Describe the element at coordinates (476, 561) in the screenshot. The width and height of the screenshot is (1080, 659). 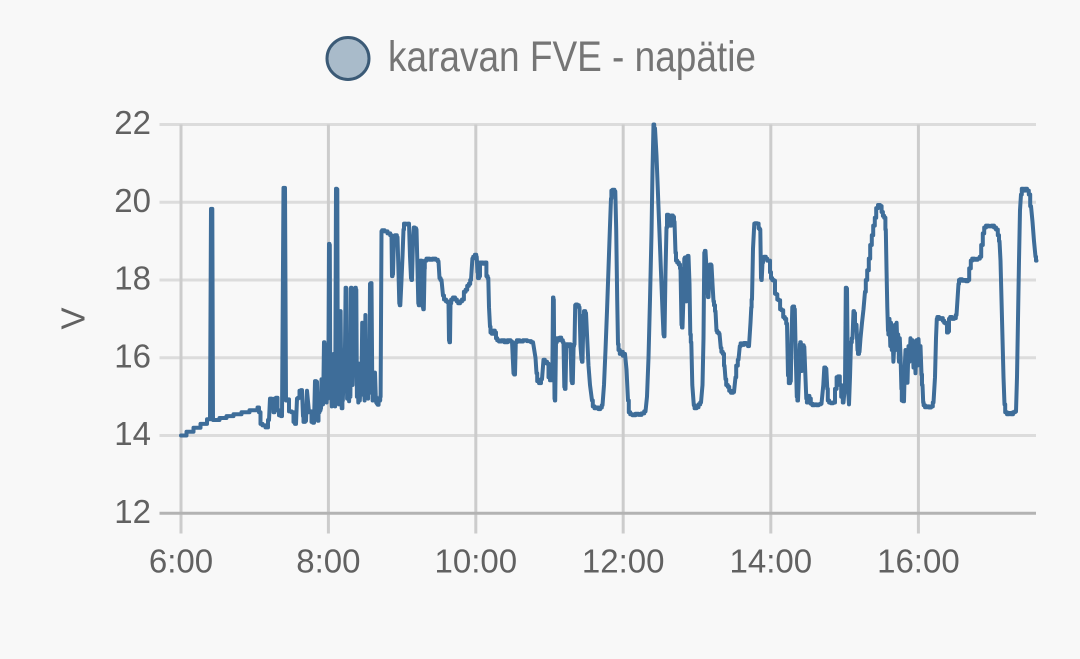
I see `svg-text: 10:00` at that location.